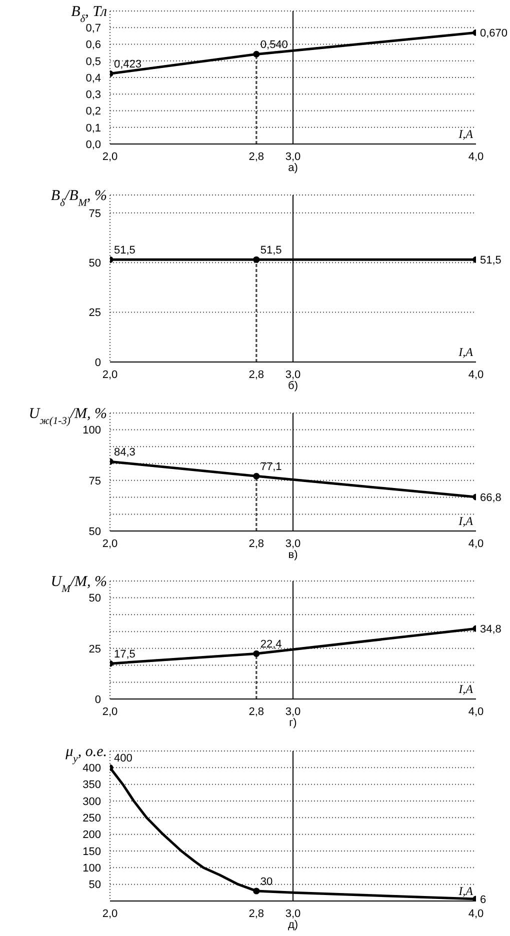 This screenshot has height=936, width=510. What do you see at coordinates (91, 835) in the screenshot?
I see `y-tick-label: 200` at bounding box center [91, 835].